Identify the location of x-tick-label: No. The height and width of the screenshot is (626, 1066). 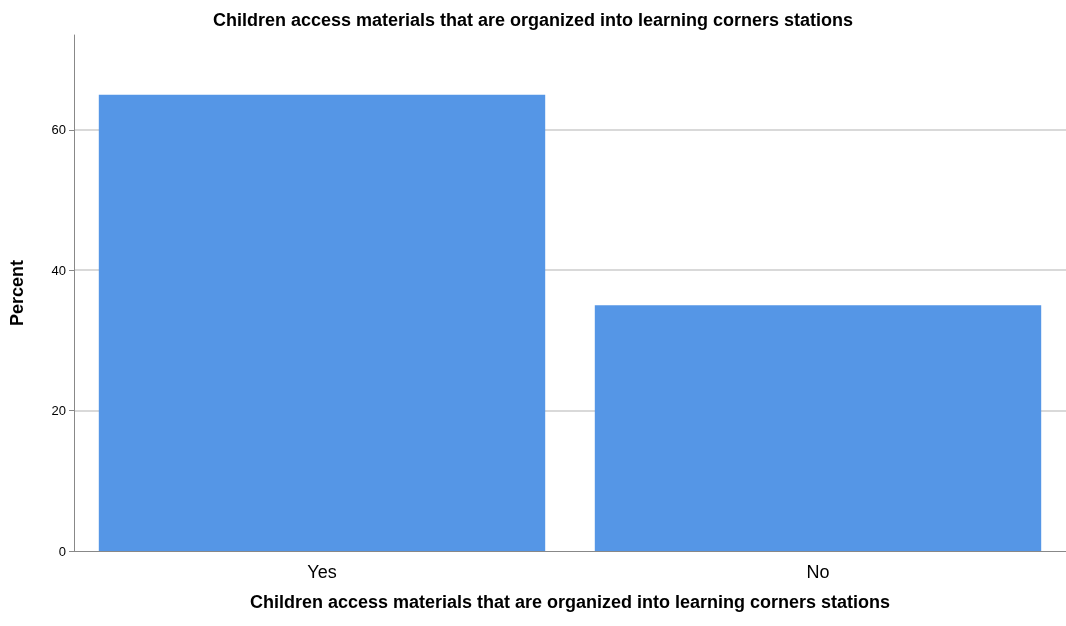
(818, 572).